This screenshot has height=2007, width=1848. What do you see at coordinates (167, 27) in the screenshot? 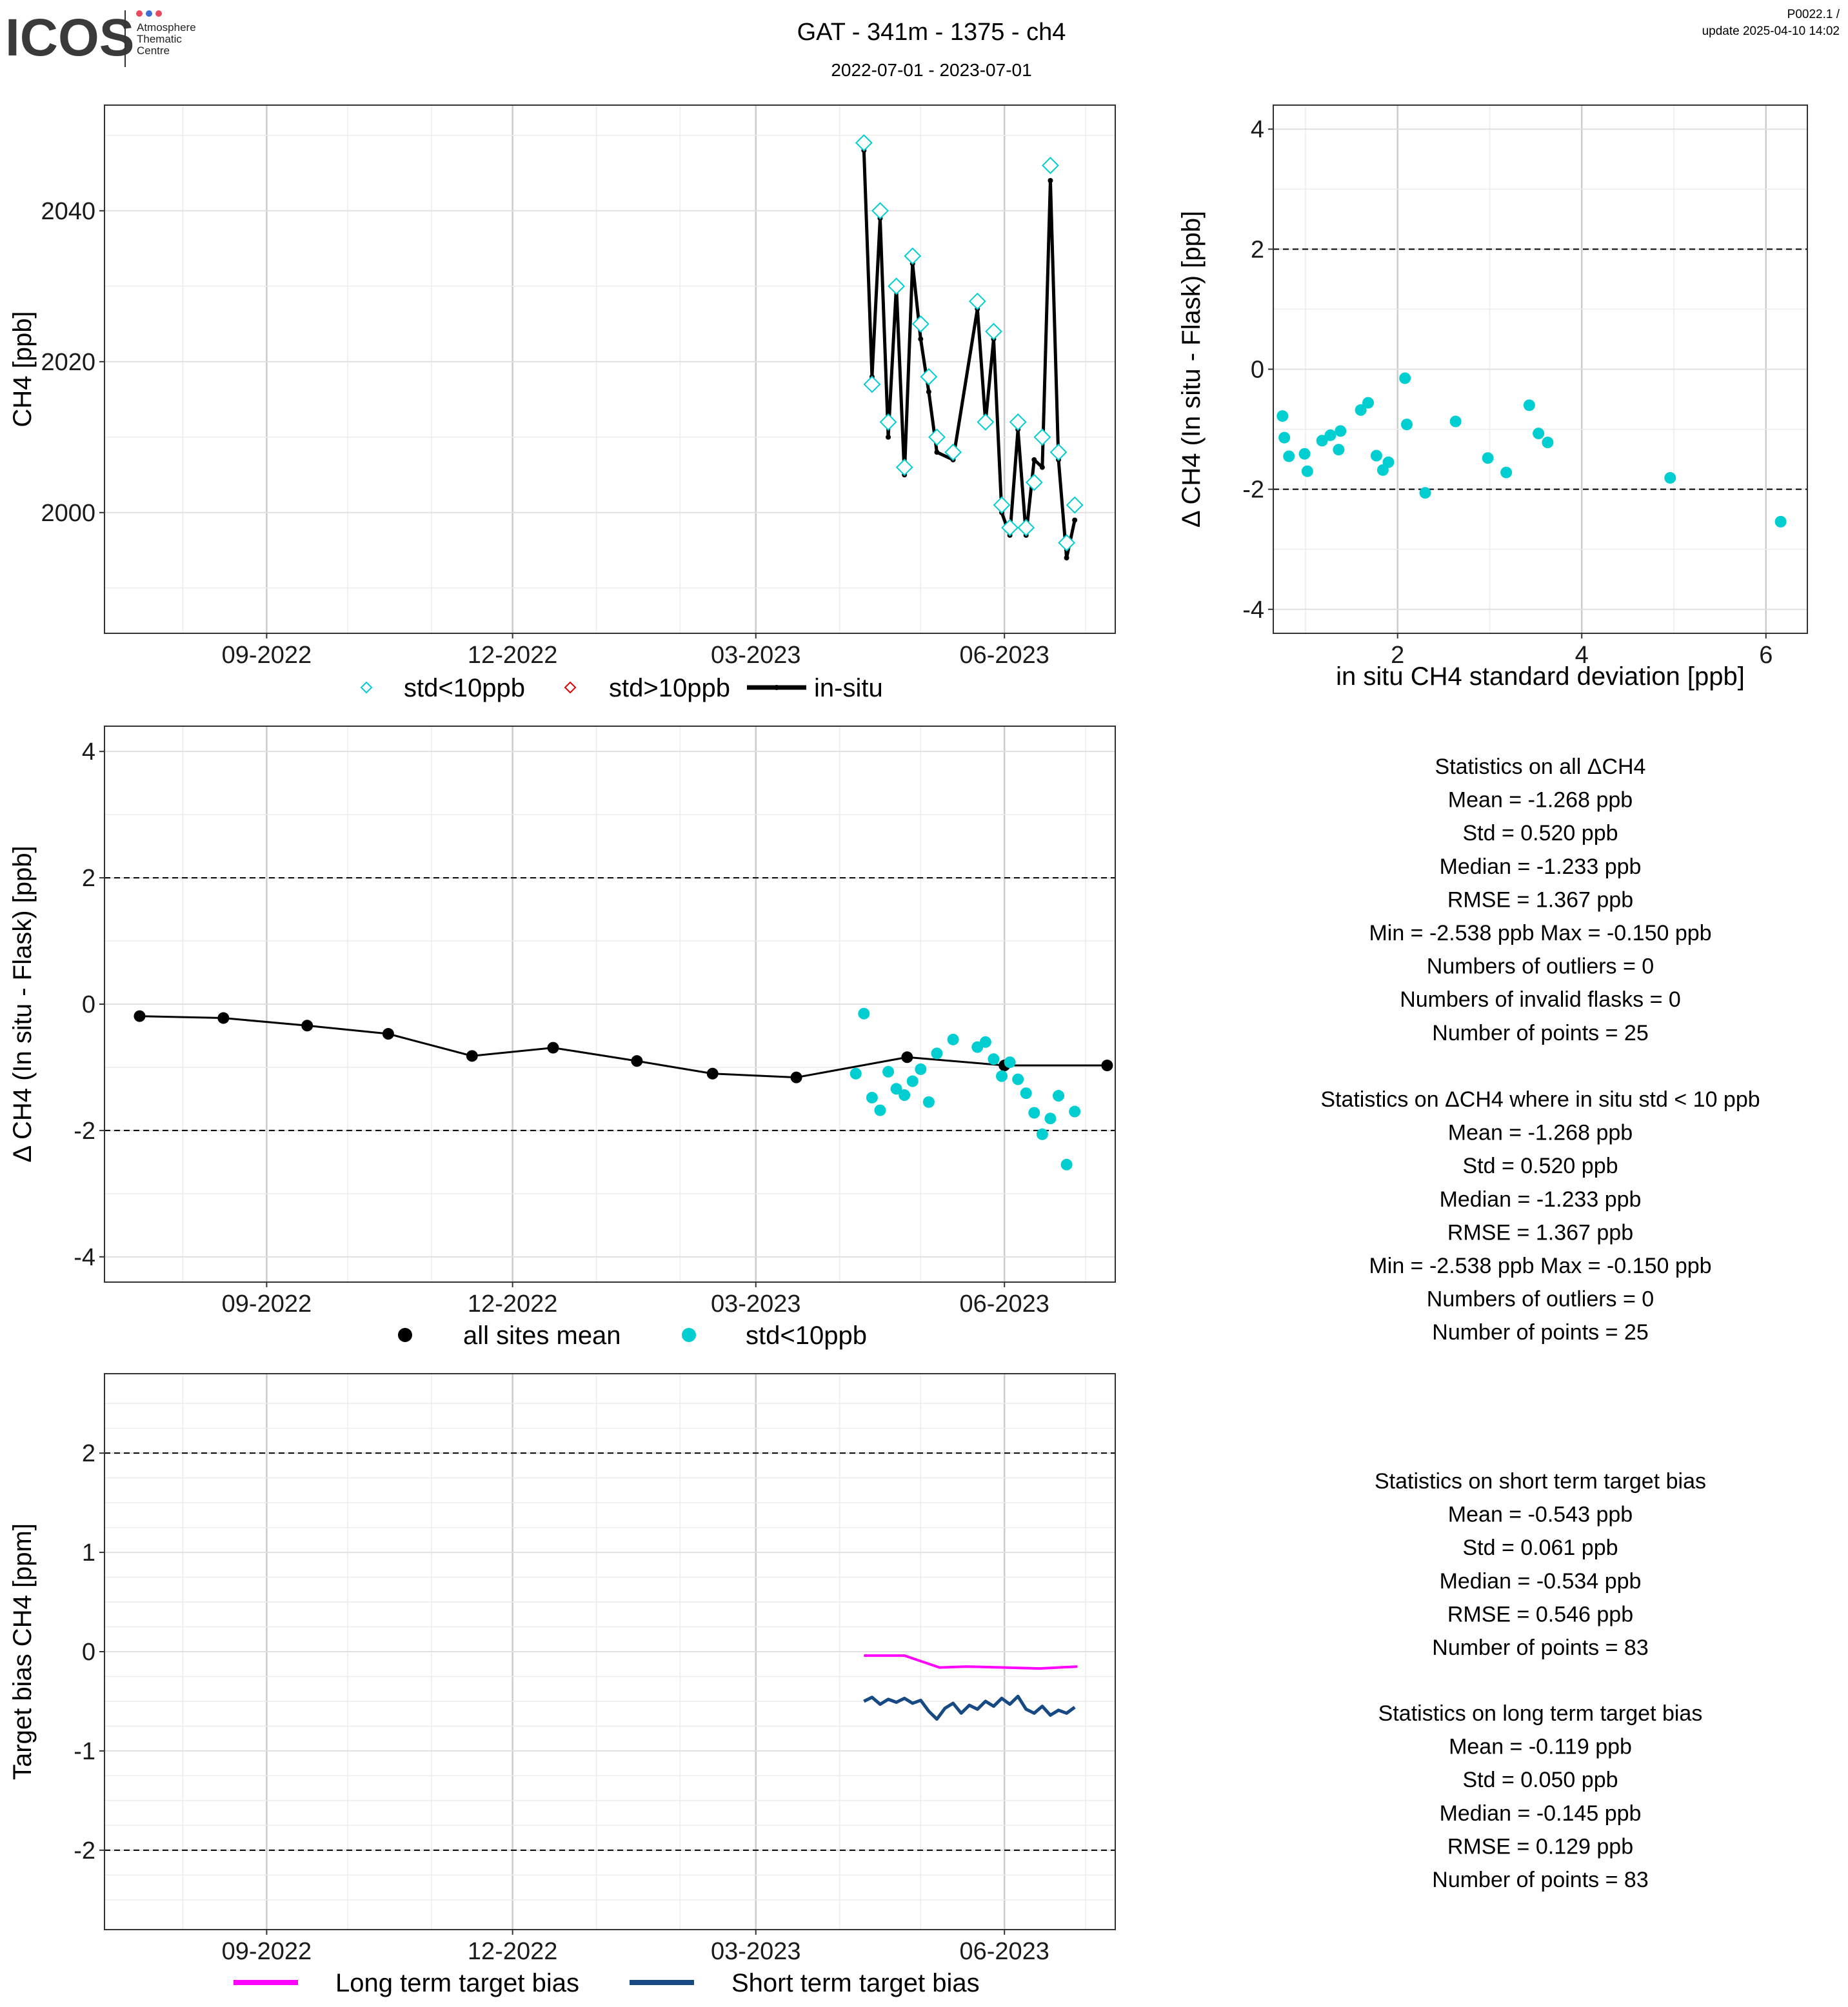
I see `logo-caption-line: Atmosphere` at bounding box center [167, 27].